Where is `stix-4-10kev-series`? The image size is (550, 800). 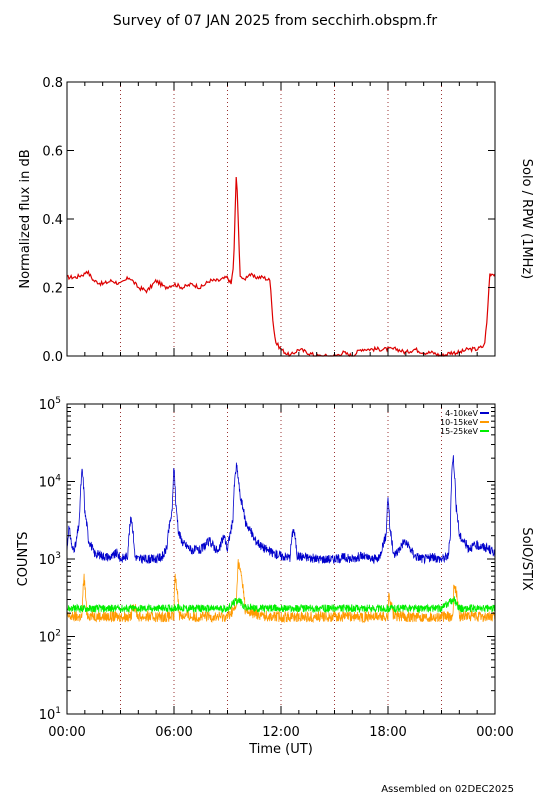 stix-4-10kev-series is located at coordinates (281, 510).